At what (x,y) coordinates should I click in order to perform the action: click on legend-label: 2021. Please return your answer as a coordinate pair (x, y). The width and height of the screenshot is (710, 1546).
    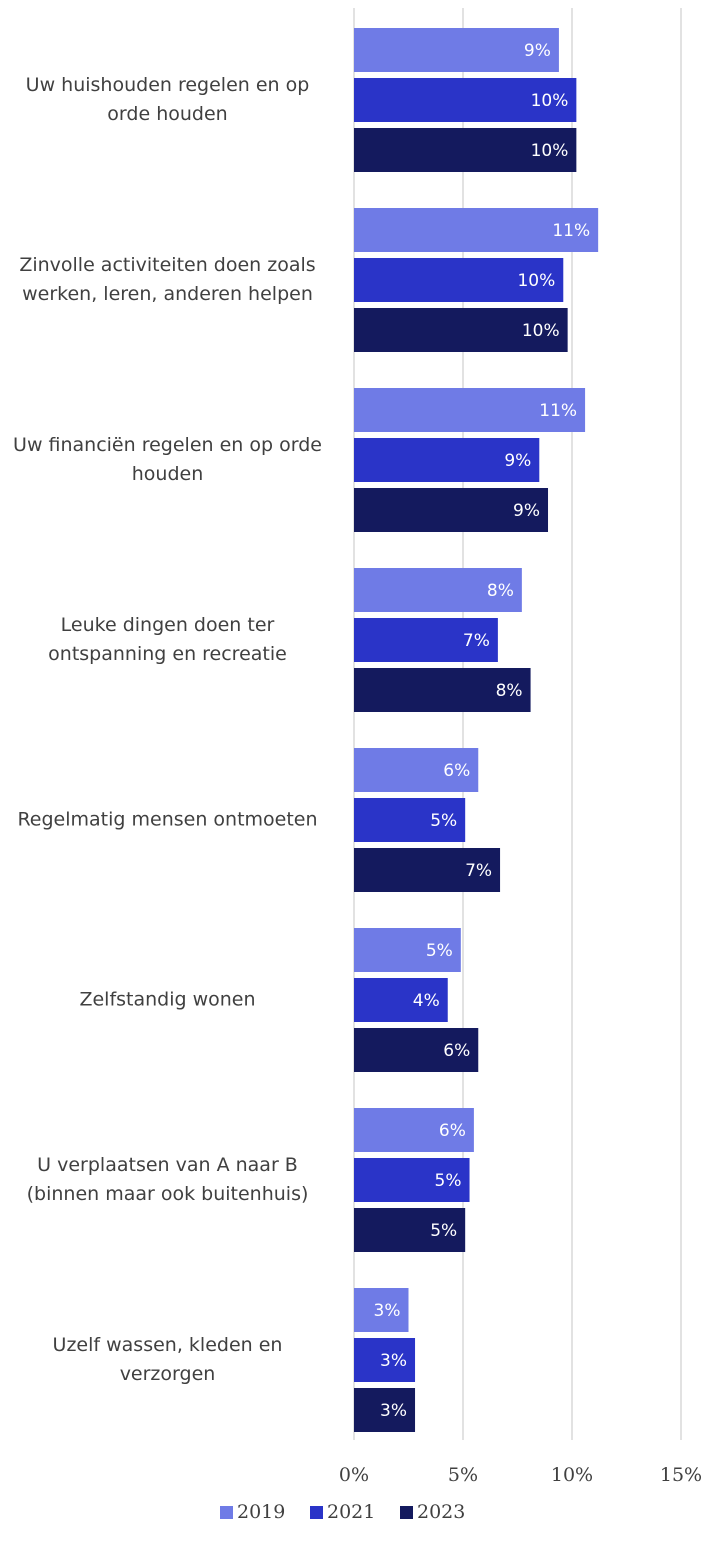
    Looking at the image, I should click on (351, 1512).